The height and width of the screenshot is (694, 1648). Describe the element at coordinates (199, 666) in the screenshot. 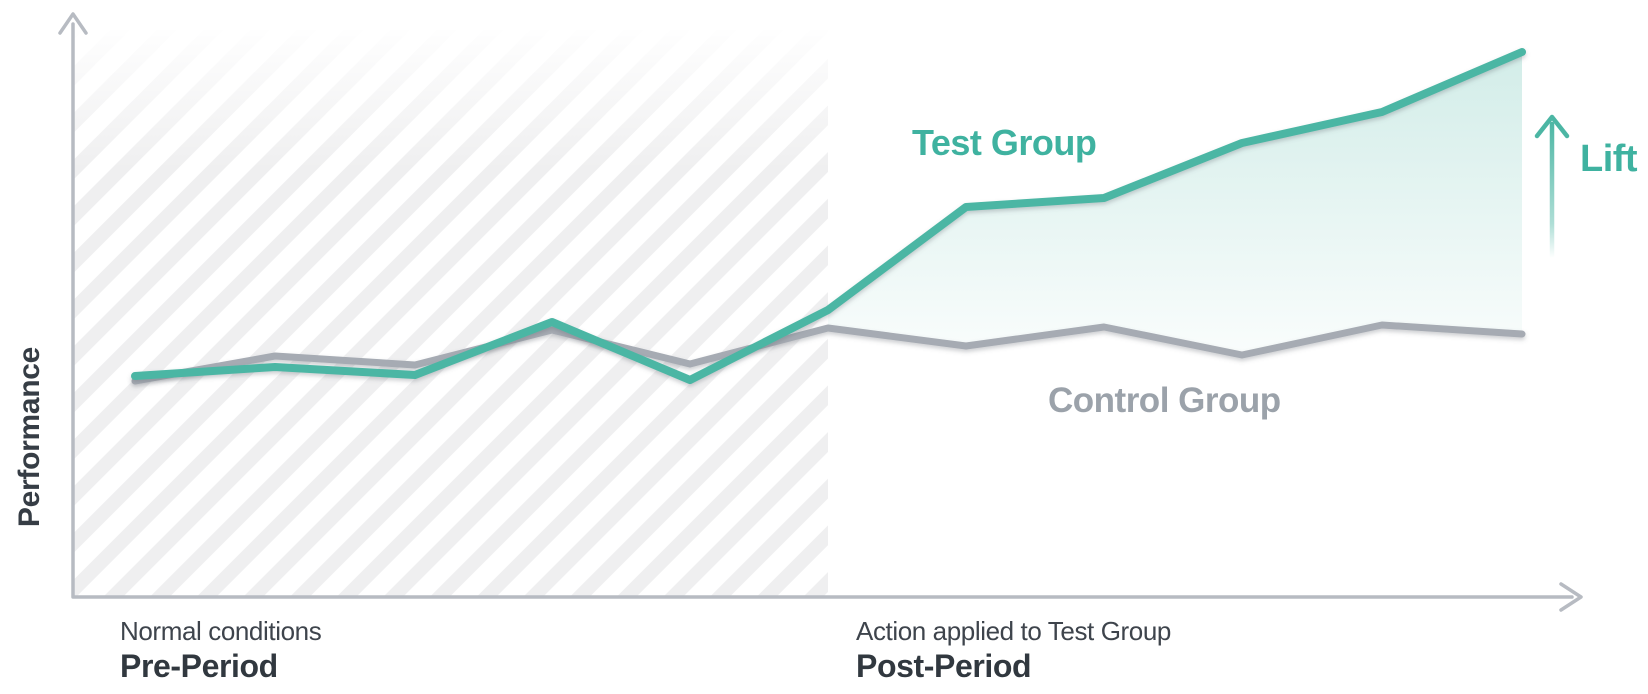

I see `pre-period-title: Pre-Period` at that location.